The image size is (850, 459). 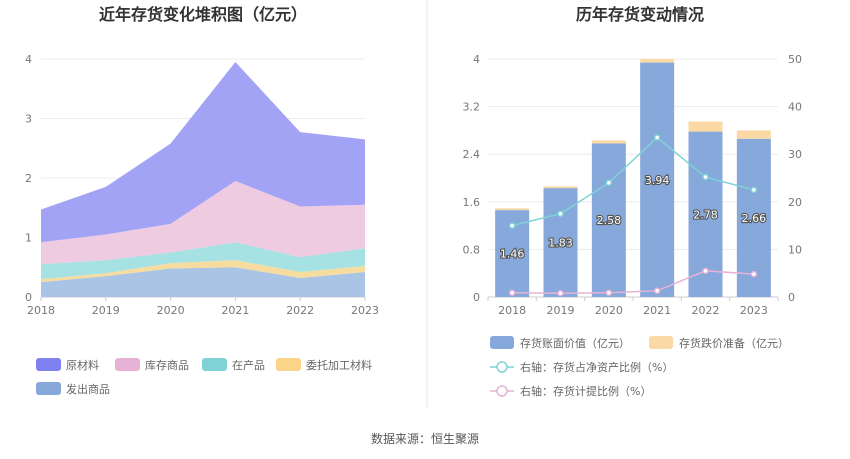 I want to click on legend-label: 在产品, so click(x=248, y=365).